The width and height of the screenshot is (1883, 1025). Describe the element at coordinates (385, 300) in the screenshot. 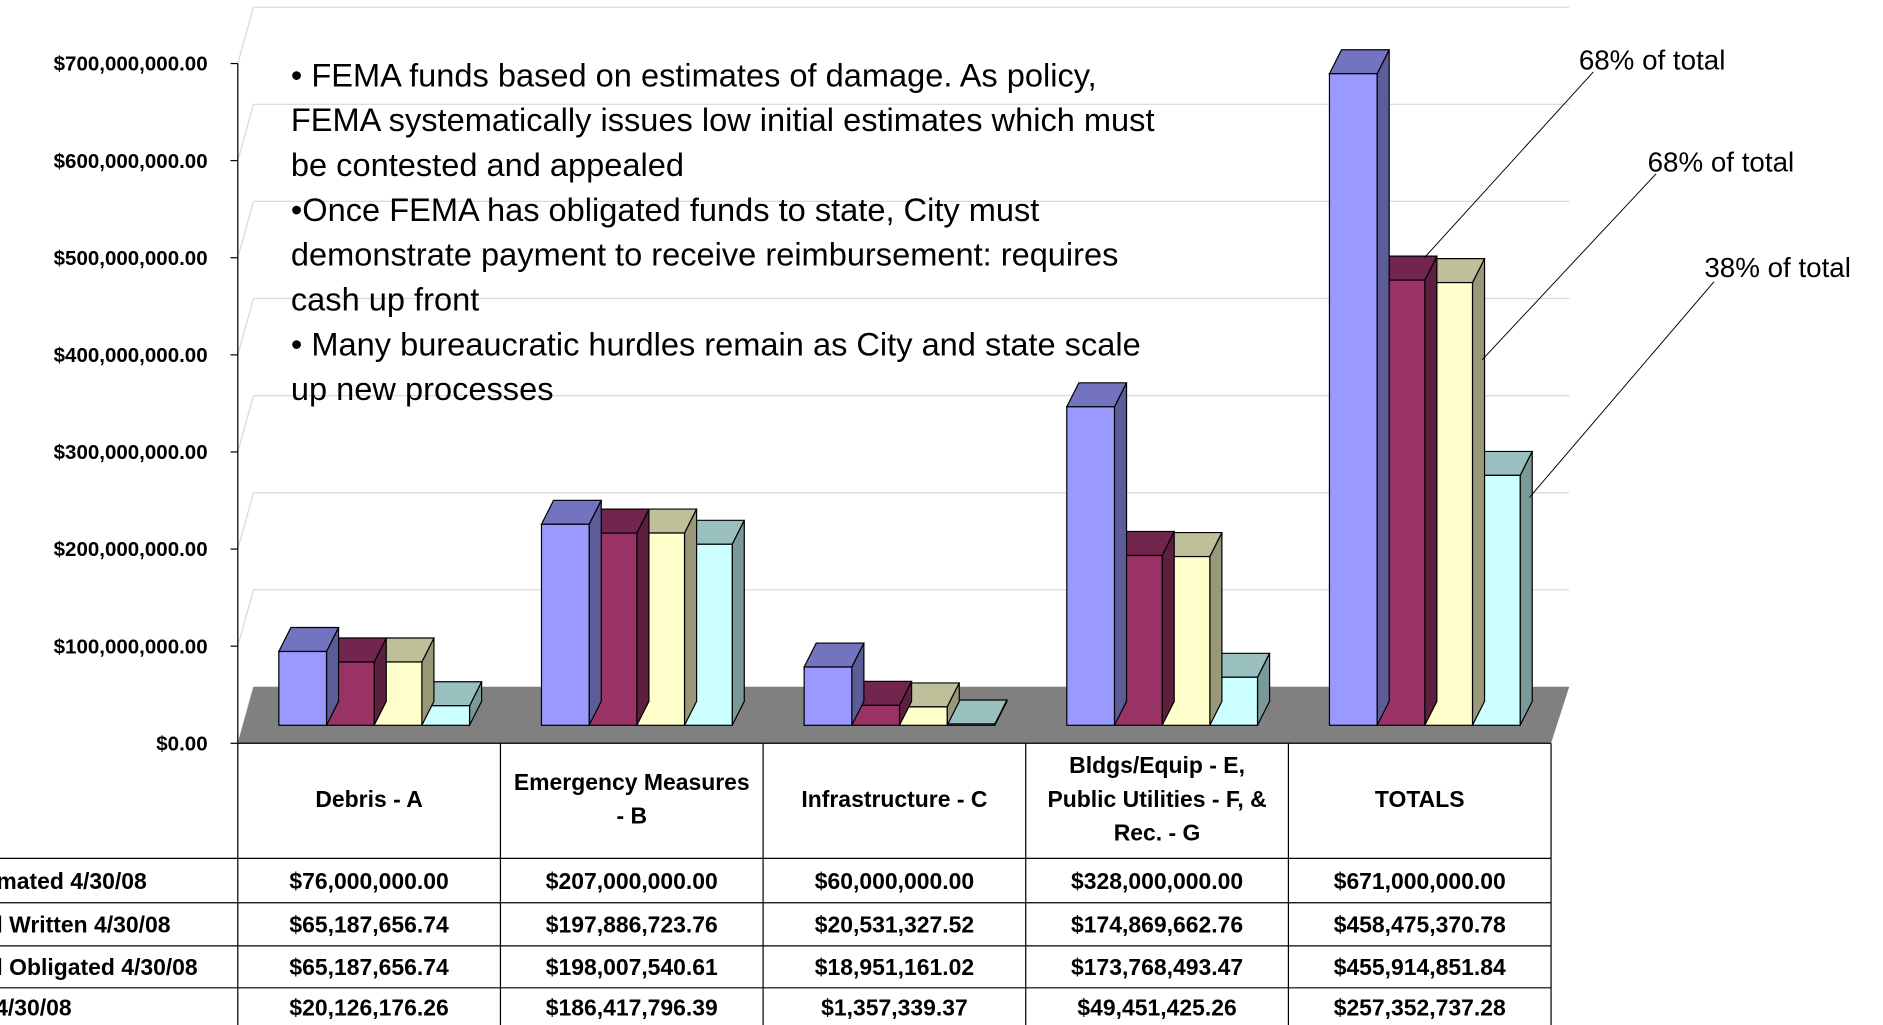

I see `note-line: cash up front` at that location.